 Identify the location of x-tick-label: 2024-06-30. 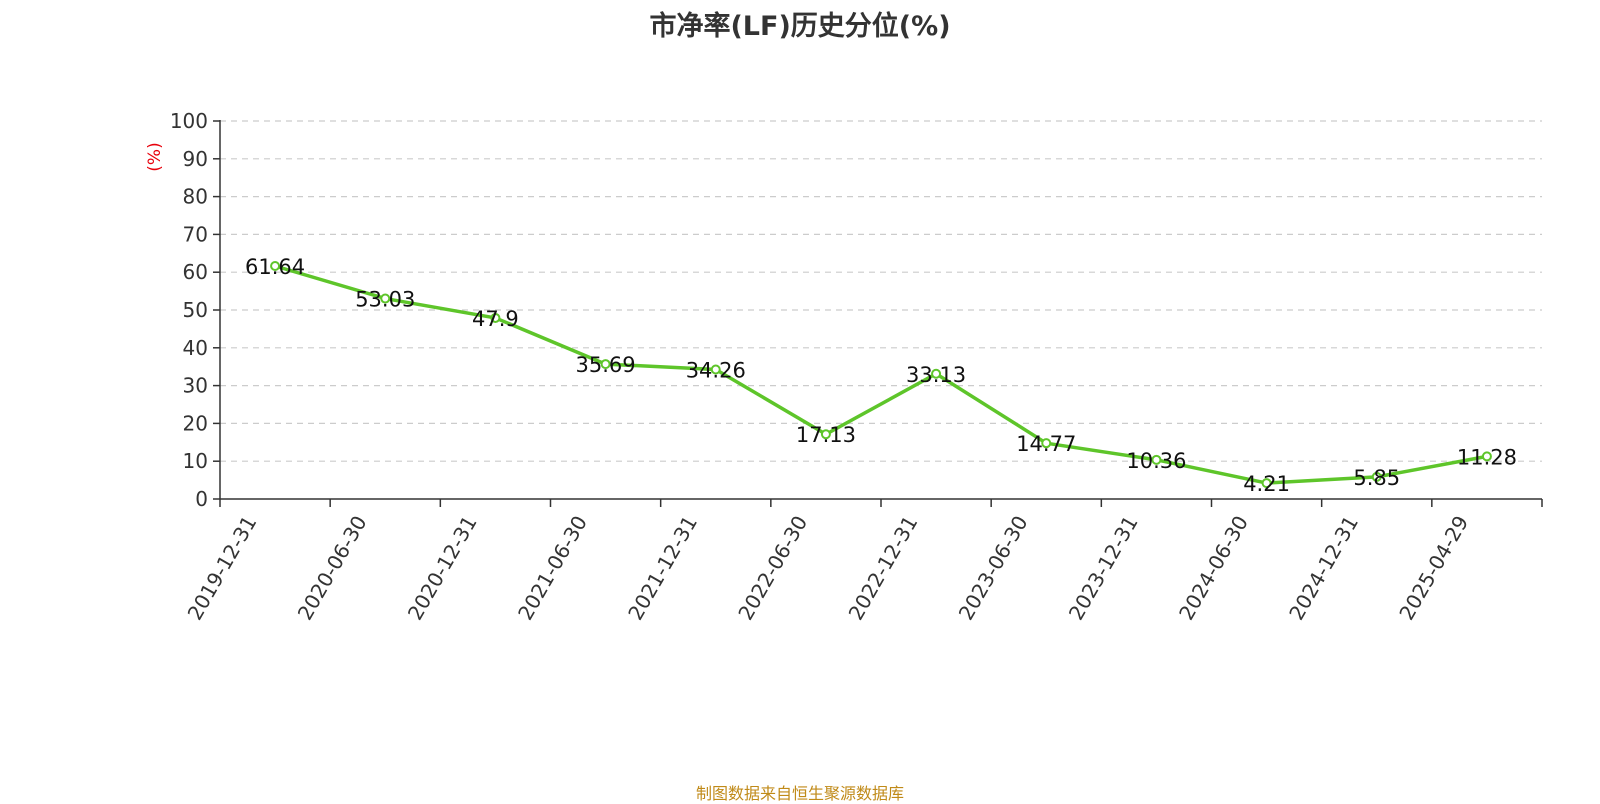
(1213, 568).